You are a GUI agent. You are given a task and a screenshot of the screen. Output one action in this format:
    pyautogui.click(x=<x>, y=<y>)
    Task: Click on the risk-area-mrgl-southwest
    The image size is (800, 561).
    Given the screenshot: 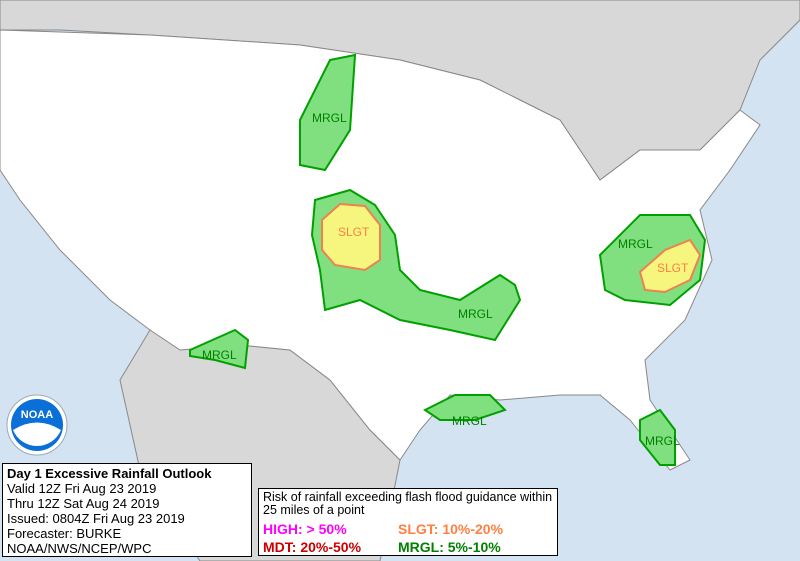 What is the action you would take?
    pyautogui.click(x=219, y=349)
    